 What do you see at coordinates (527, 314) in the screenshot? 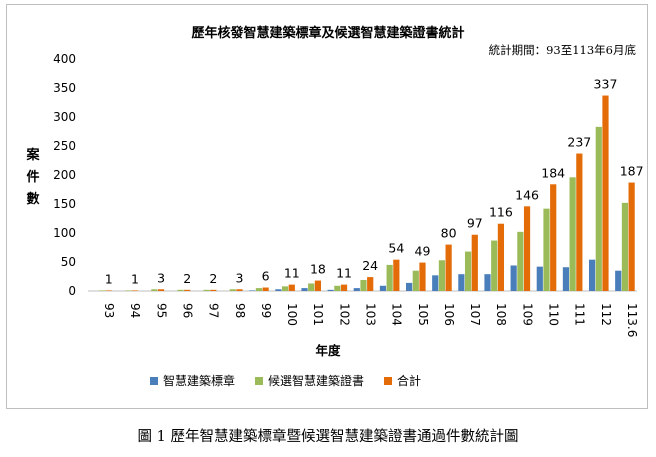
I see `x-tick-label: 109` at bounding box center [527, 314].